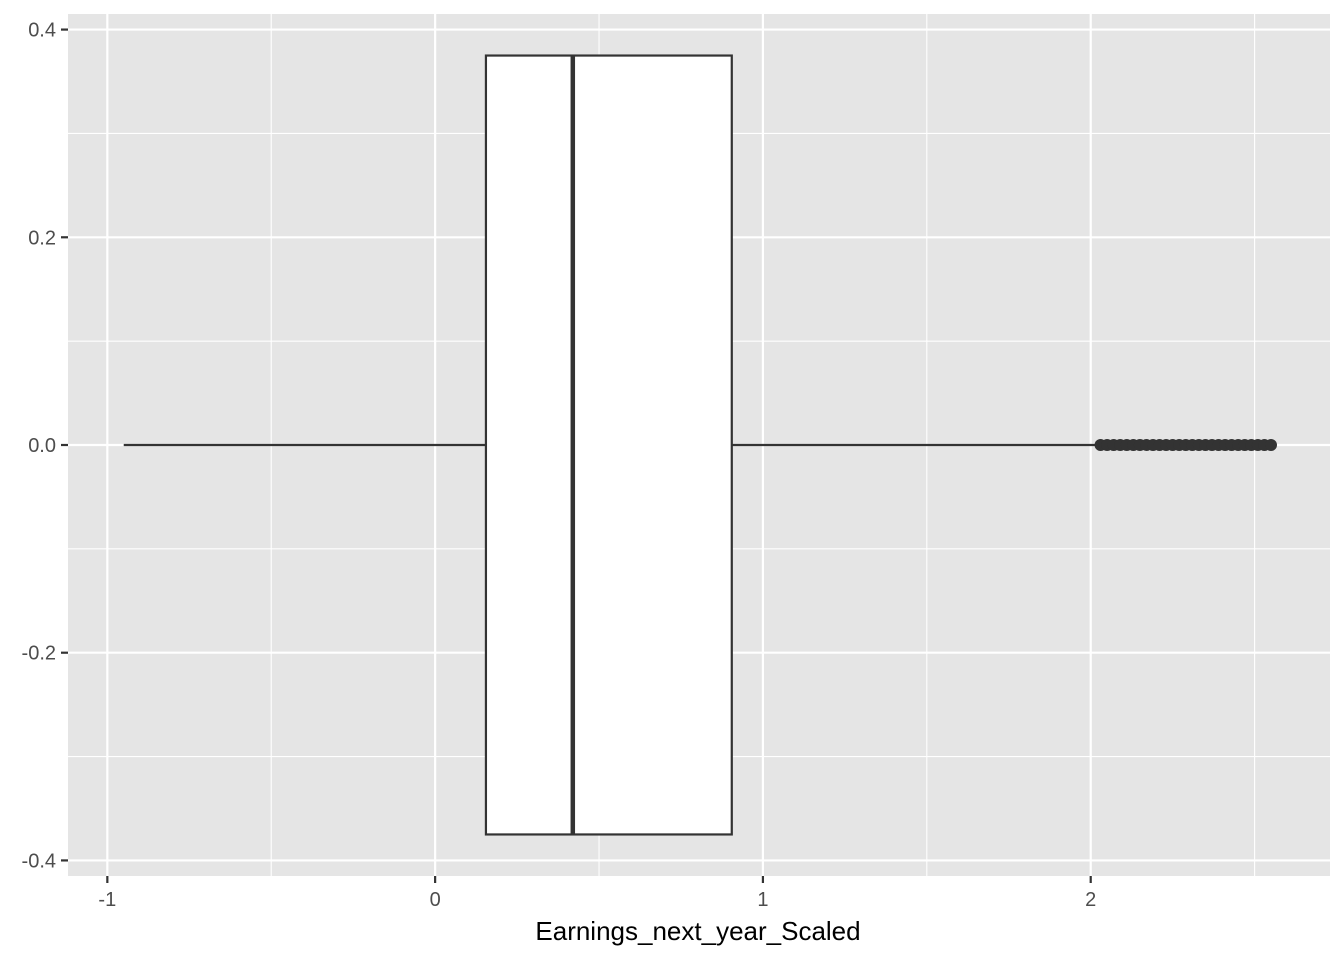 Image resolution: width=1344 pixels, height=960 pixels. I want to click on y-axis: 0.4 0.2 0.0 -0.2 -0.4, so click(45, 446).